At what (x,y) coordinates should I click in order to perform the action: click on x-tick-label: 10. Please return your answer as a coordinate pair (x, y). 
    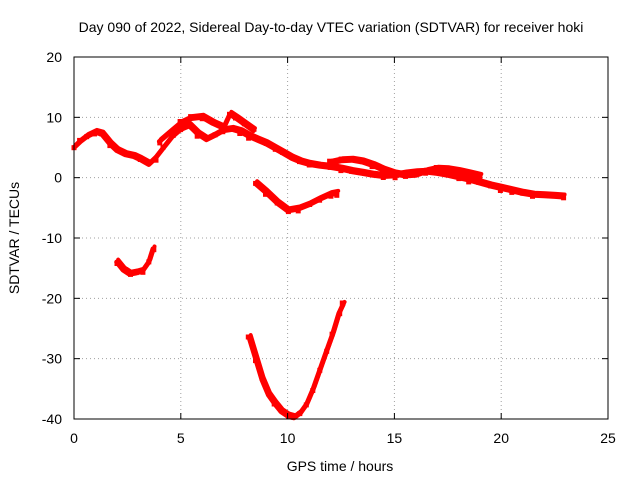
    Looking at the image, I should click on (288, 438).